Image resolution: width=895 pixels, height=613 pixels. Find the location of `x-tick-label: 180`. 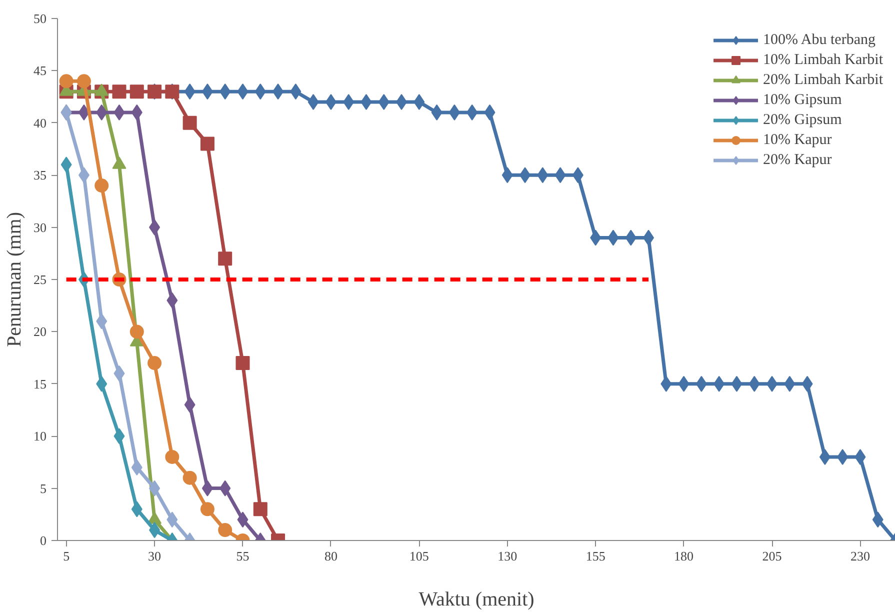

x-tick-label: 180 is located at coordinates (684, 556).